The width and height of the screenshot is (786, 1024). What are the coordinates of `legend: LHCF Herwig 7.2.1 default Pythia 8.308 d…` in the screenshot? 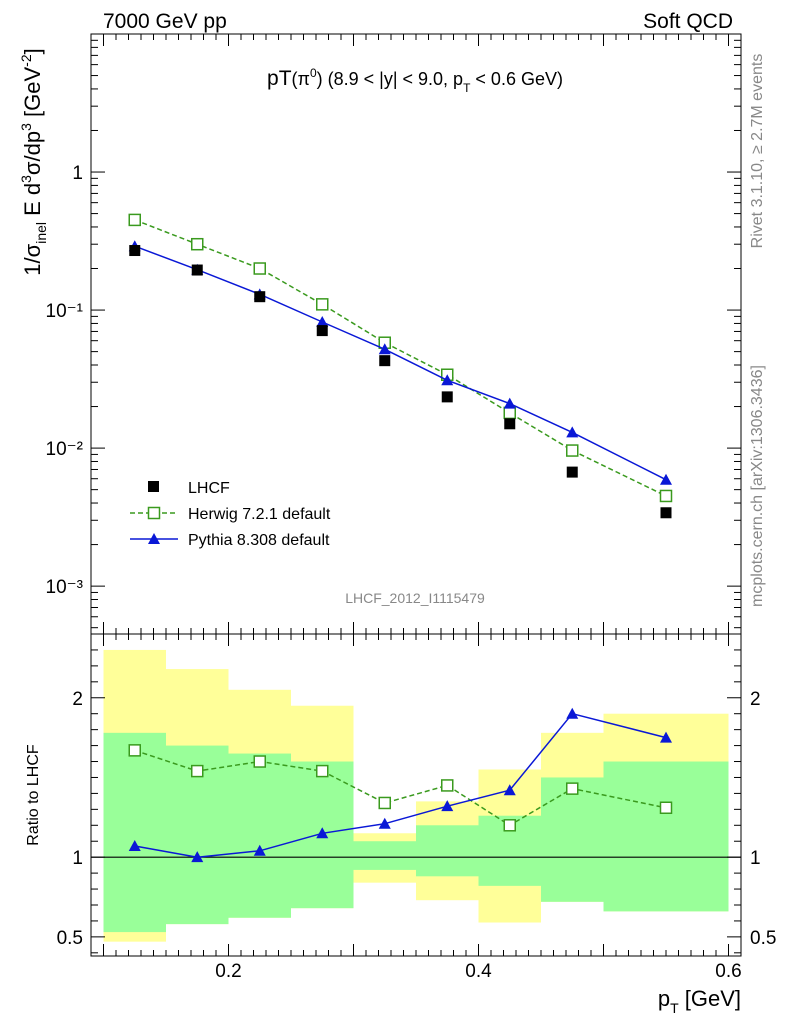 It's located at (230, 514).